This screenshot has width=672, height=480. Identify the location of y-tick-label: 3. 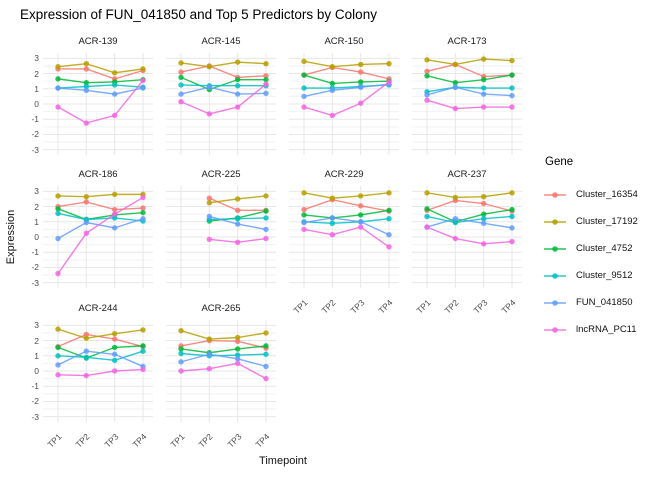
(36, 191).